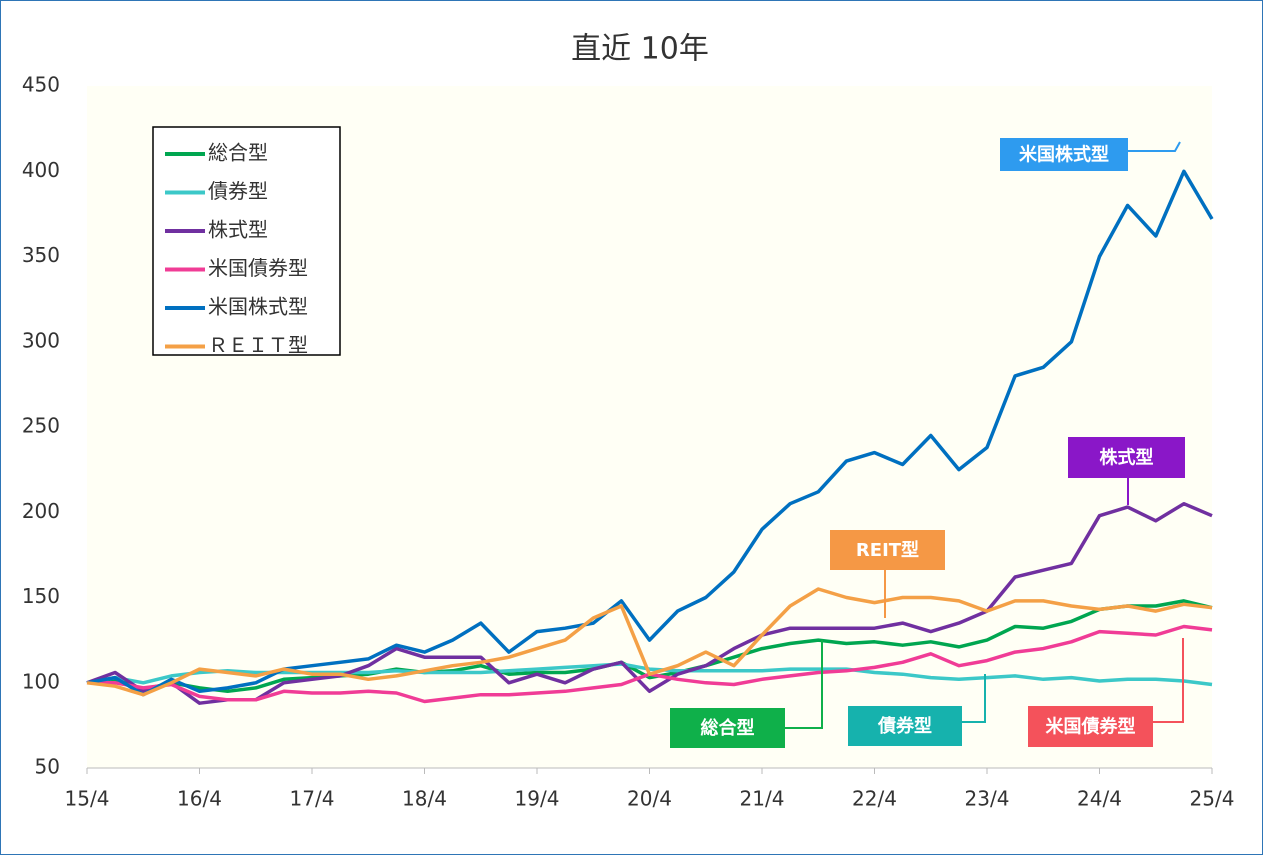 The image size is (1263, 855). I want to click on x-tick-label: 21/4, so click(762, 799).